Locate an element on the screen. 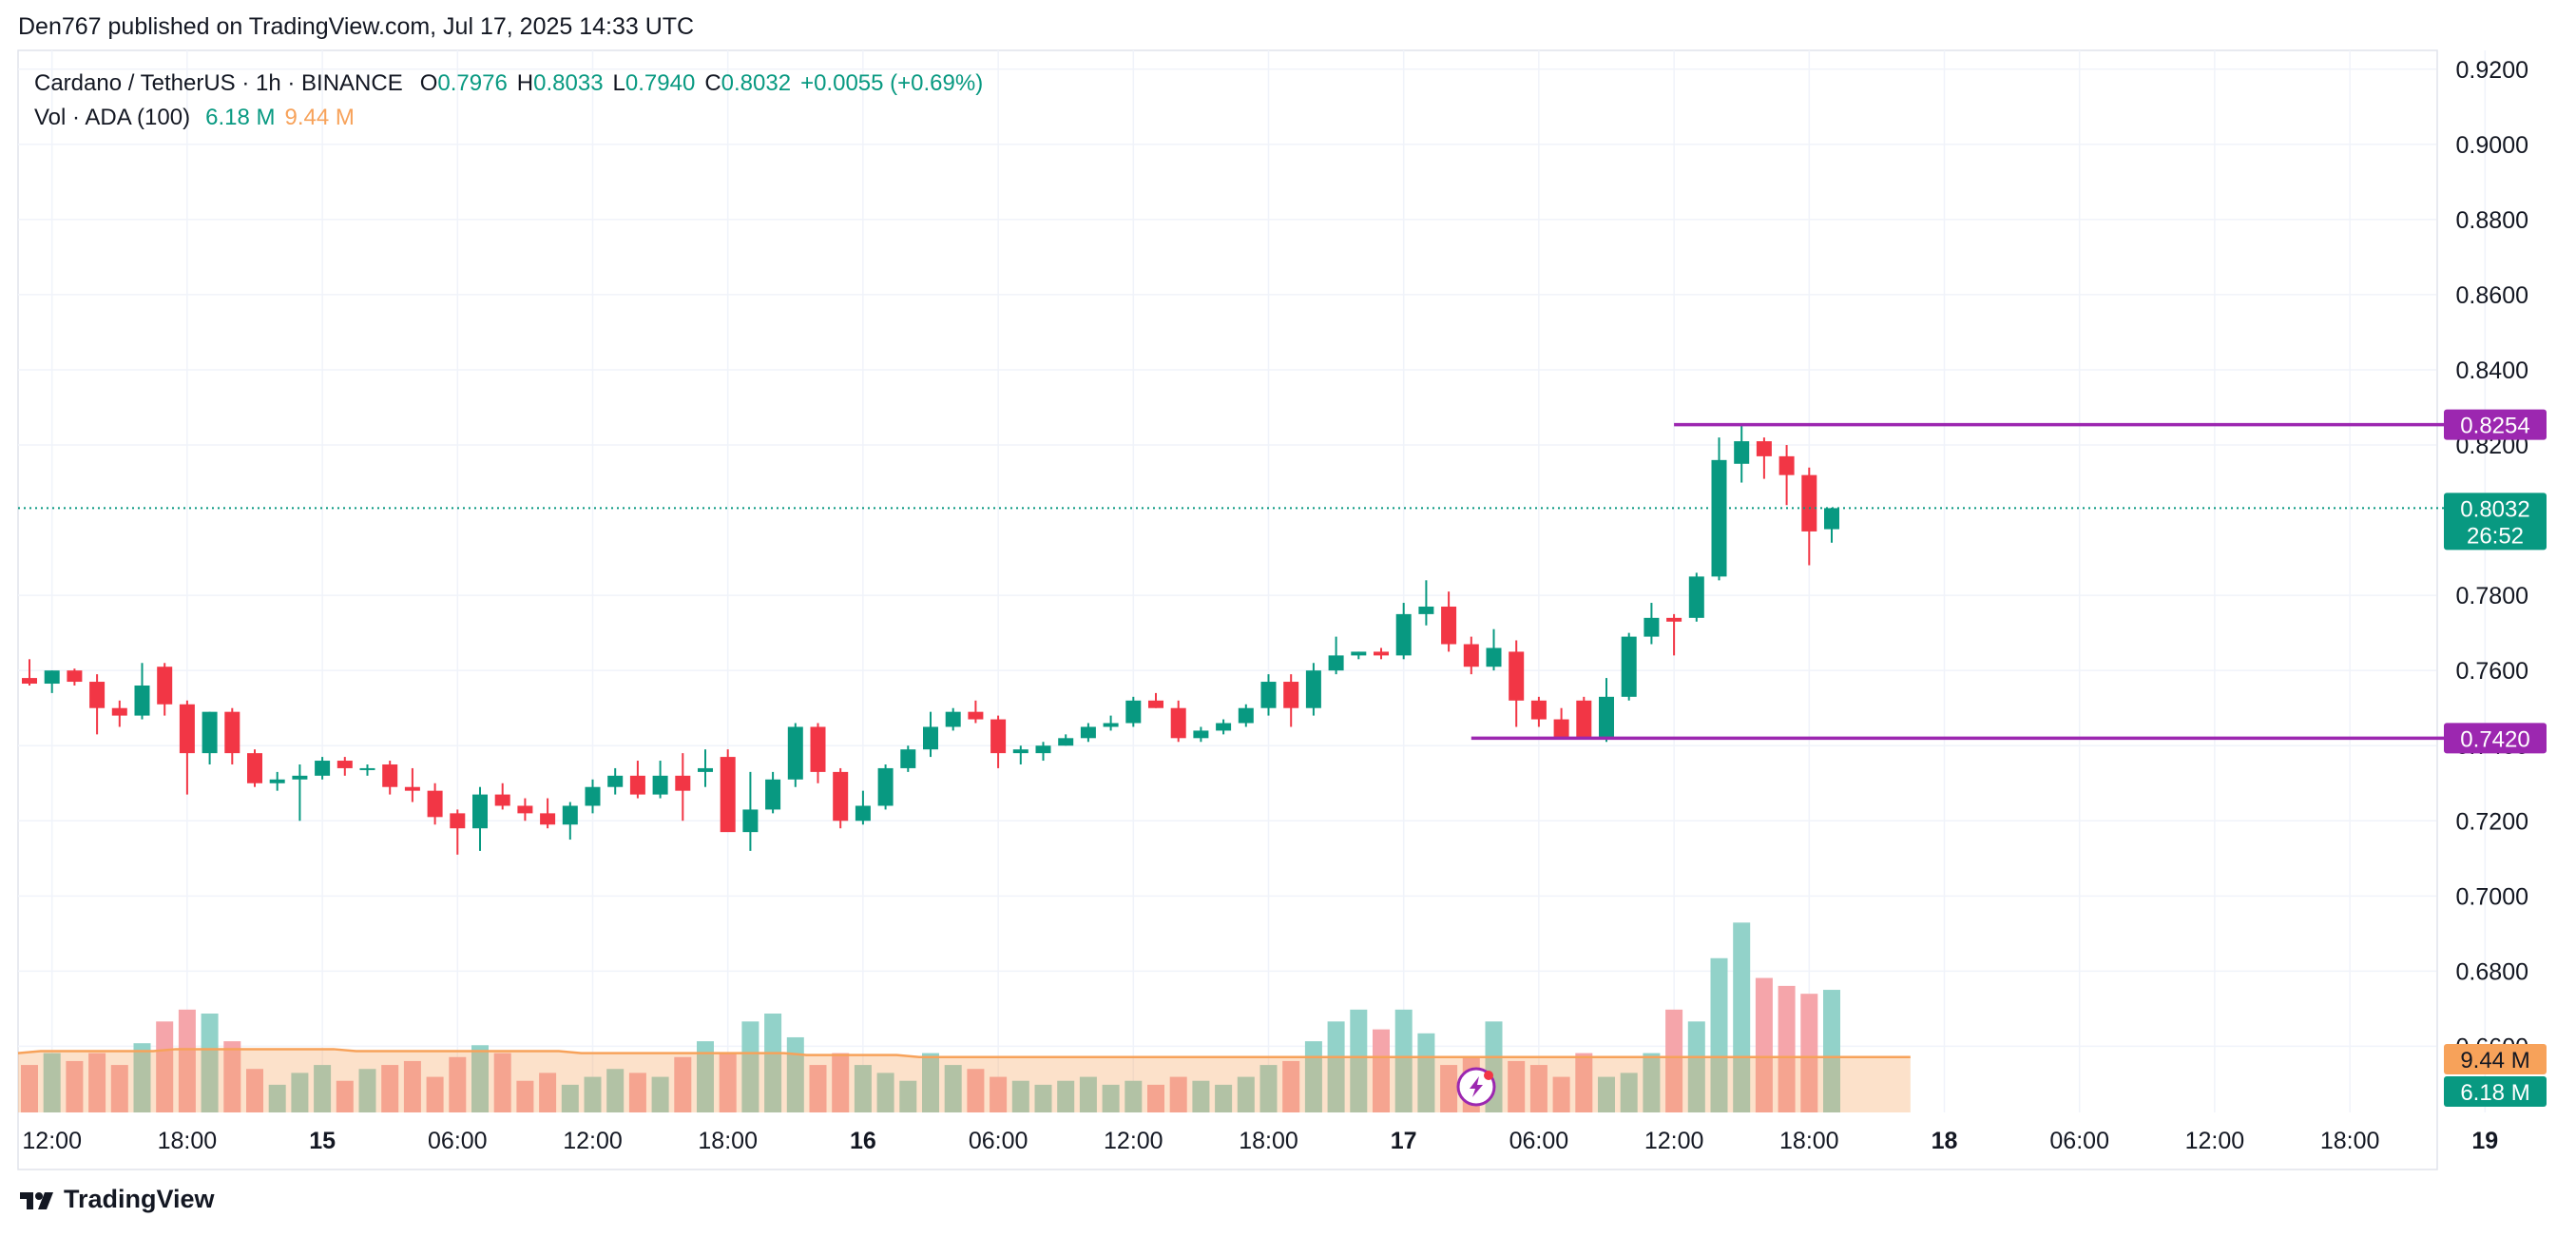 The height and width of the screenshot is (1237, 2576). time-tick-label: 12:00 is located at coordinates (1674, 1141).